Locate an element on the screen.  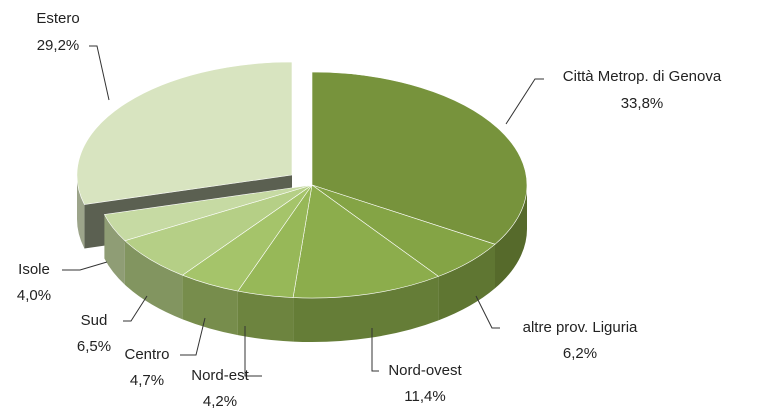
slice-value: 11,4% is located at coordinates (424, 396).